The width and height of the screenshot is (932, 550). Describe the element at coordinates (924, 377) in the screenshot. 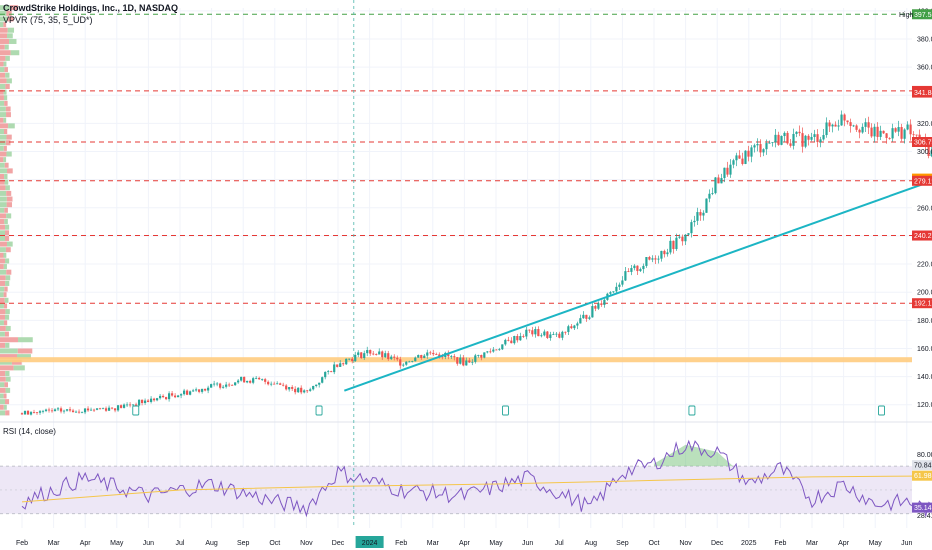

I see `price-tick-label: 140.00` at that location.